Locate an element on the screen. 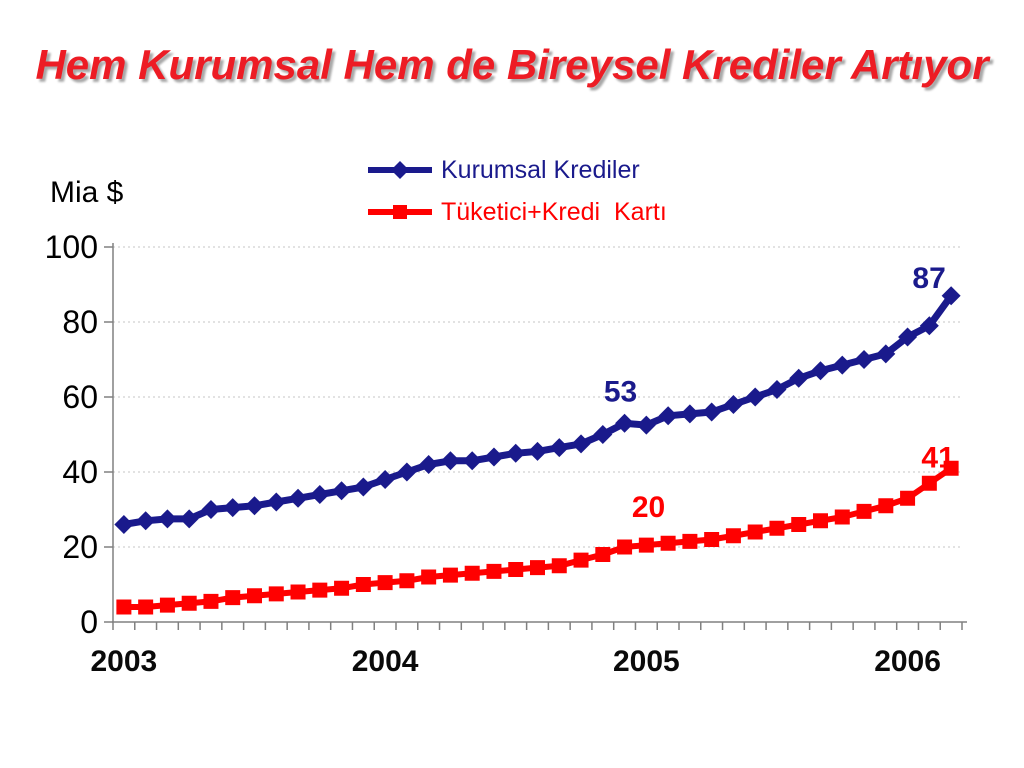  point-value-label: 20 is located at coordinates (648, 507).